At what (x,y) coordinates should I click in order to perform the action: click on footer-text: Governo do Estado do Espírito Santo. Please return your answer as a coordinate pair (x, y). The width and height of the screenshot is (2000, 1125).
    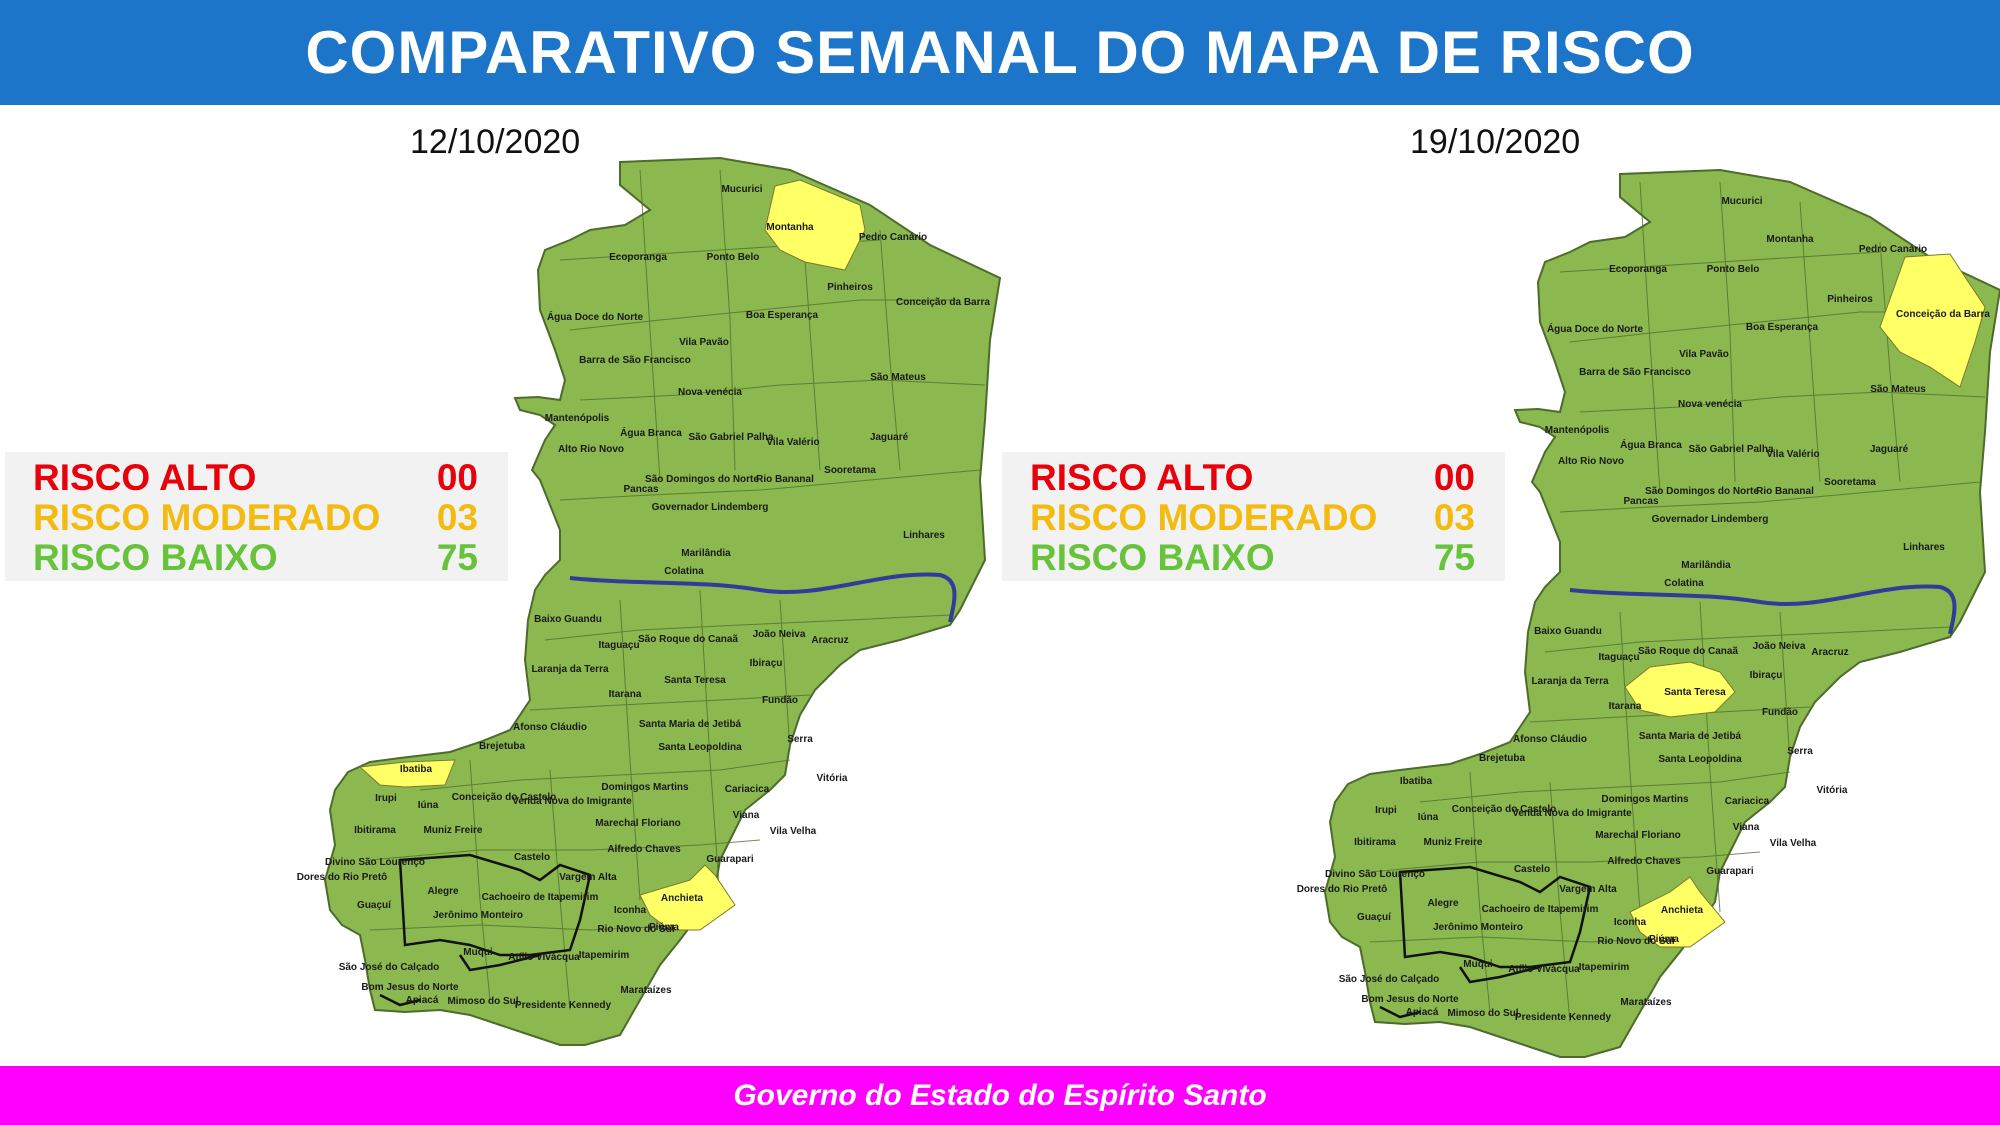
    Looking at the image, I should click on (1000, 1095).